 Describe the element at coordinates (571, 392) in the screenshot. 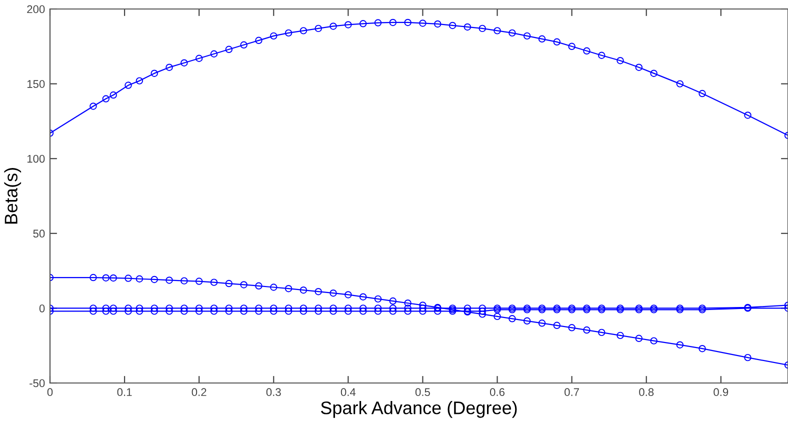

I see `x-tick-label: 0.7` at that location.